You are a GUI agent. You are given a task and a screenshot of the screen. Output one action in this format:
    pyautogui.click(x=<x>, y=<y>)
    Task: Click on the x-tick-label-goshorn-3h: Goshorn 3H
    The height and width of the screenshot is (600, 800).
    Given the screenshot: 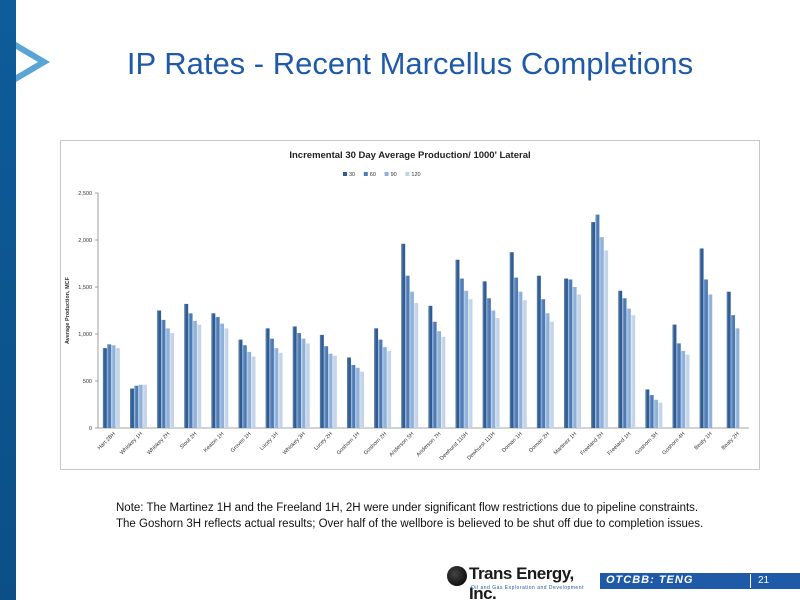 What is the action you would take?
    pyautogui.click(x=646, y=443)
    